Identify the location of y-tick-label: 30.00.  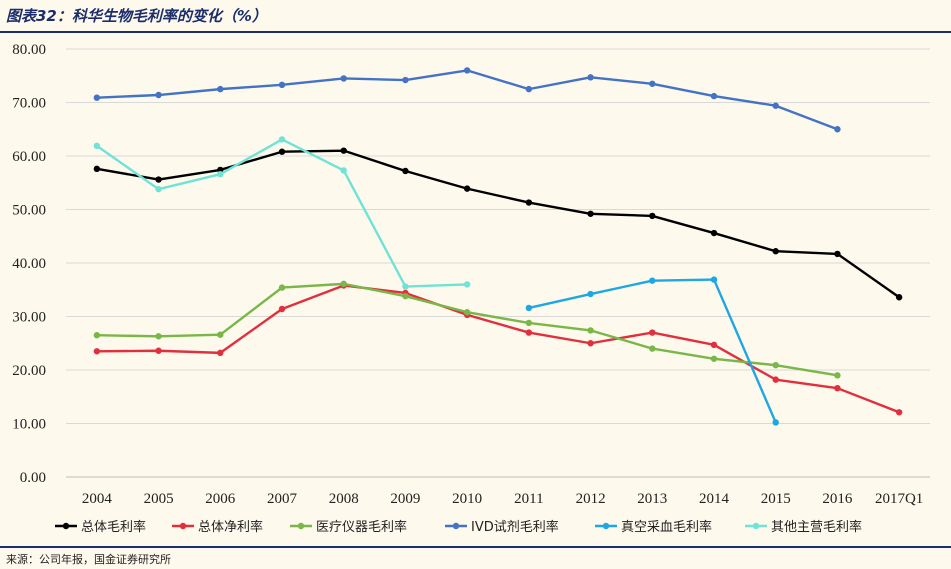
(29, 318).